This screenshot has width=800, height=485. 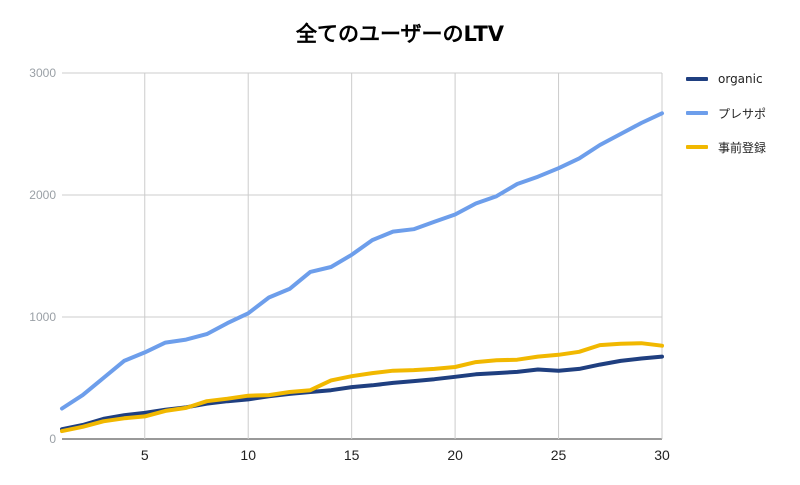 What do you see at coordinates (52, 439) in the screenshot?
I see `y-tick-label: 0` at bounding box center [52, 439].